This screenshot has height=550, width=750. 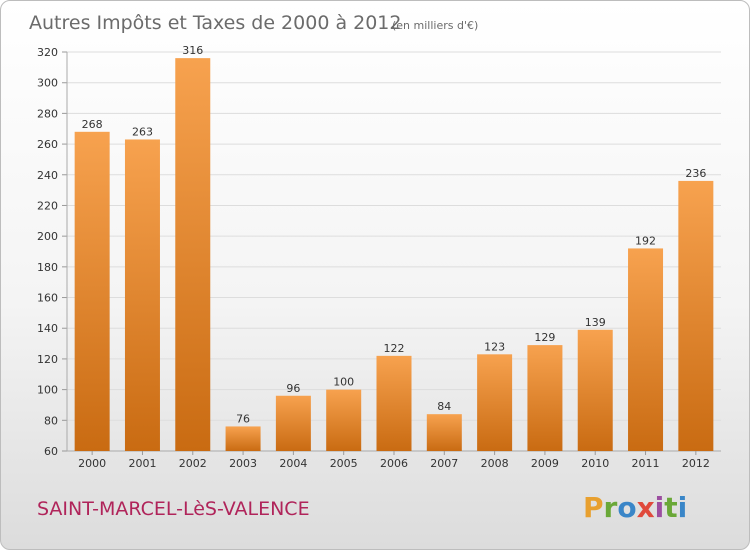 What do you see at coordinates (243, 418) in the screenshot?
I see `value-label: 76` at bounding box center [243, 418].